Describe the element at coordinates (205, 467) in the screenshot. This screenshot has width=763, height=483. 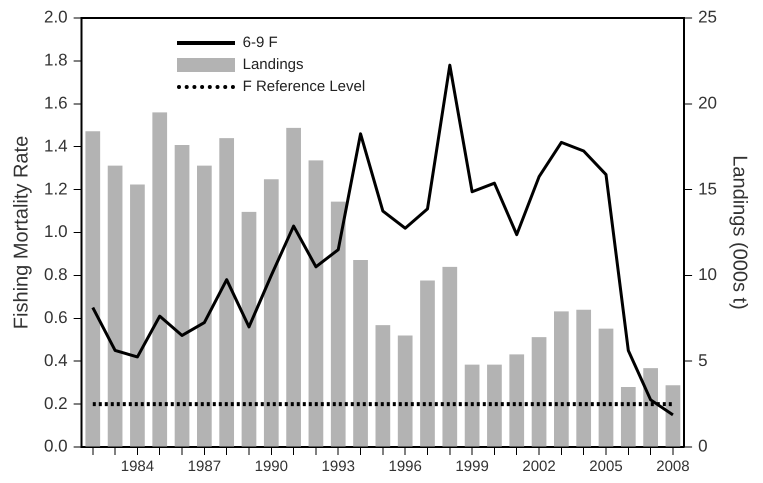
I see `x-tick-label: 1987` at that location.